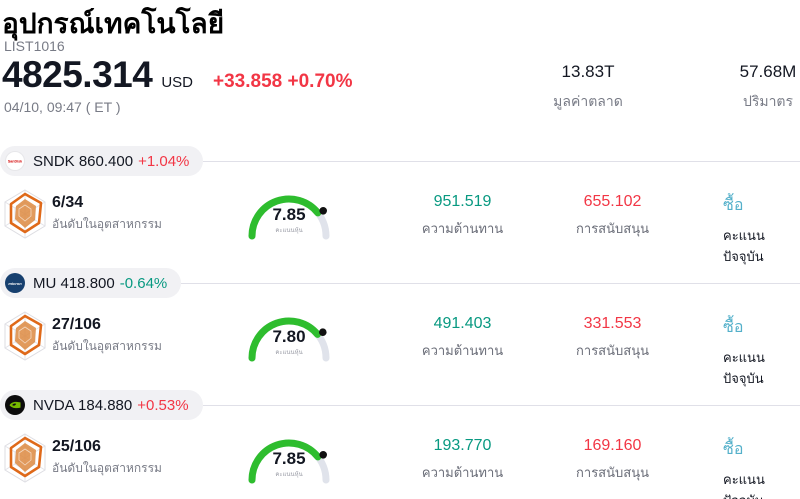 This screenshot has width=800, height=499. I want to click on micron-logo: micron, so click(15, 283).